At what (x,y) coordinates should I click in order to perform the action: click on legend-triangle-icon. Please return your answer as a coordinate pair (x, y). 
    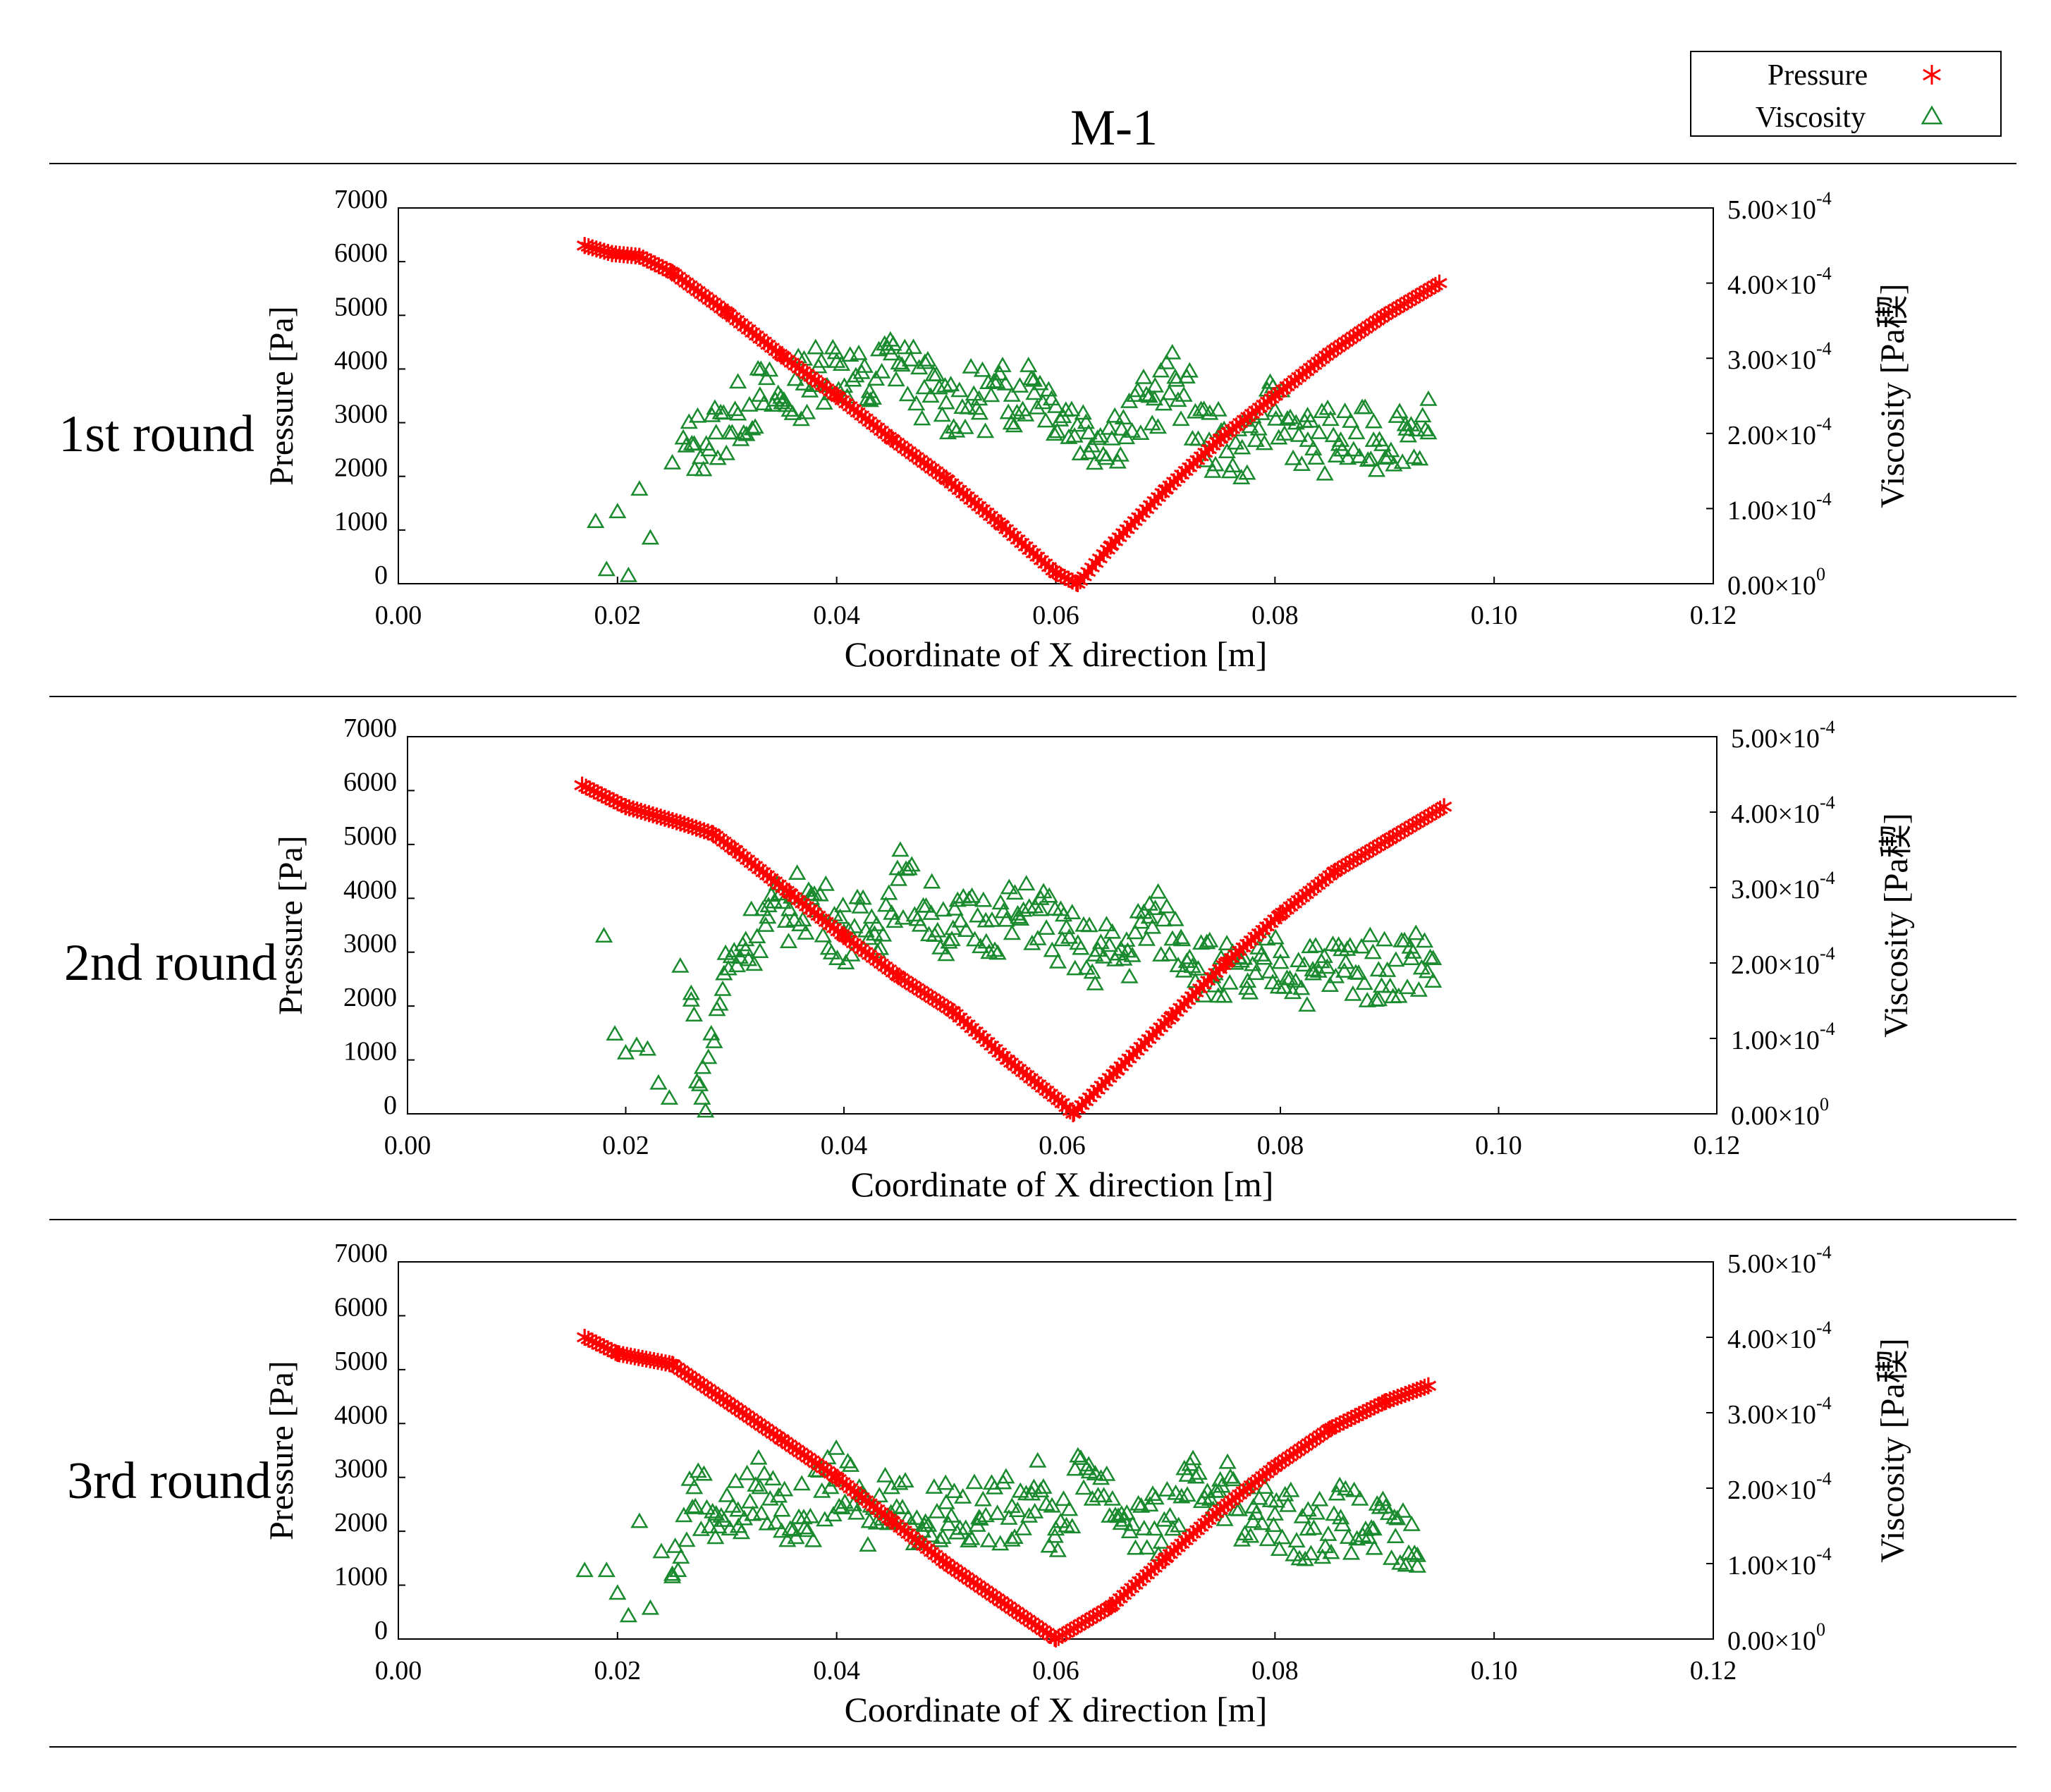
    Looking at the image, I should click on (1932, 115).